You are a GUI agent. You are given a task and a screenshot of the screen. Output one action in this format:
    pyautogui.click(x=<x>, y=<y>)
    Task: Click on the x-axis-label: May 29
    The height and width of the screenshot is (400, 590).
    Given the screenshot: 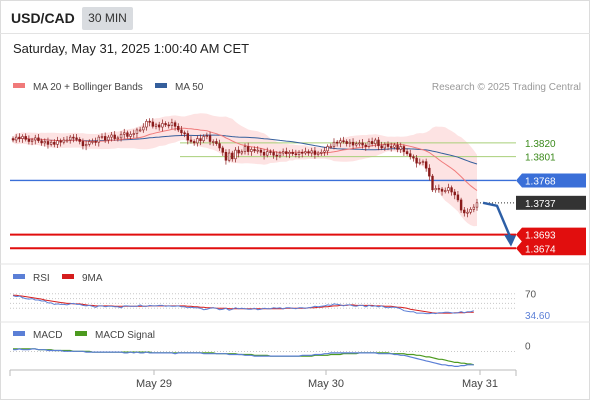 What is the action you would take?
    pyautogui.click(x=154, y=384)
    